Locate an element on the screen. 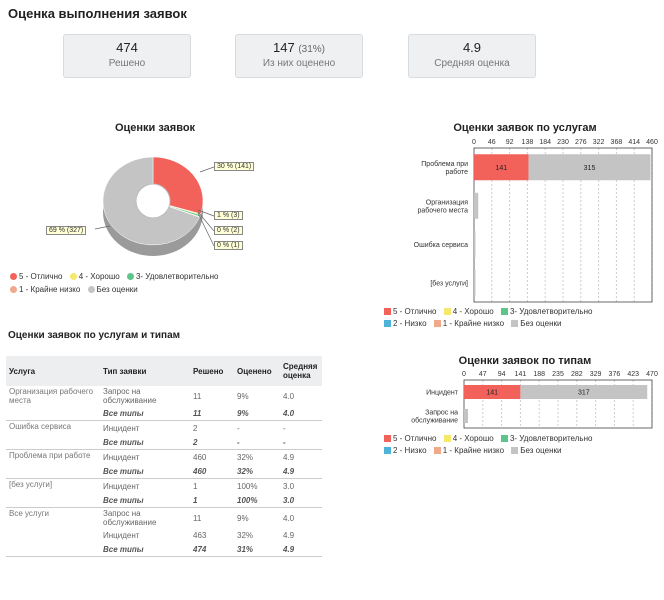  cell-service: Ошибка сервиса is located at coordinates (40, 426).